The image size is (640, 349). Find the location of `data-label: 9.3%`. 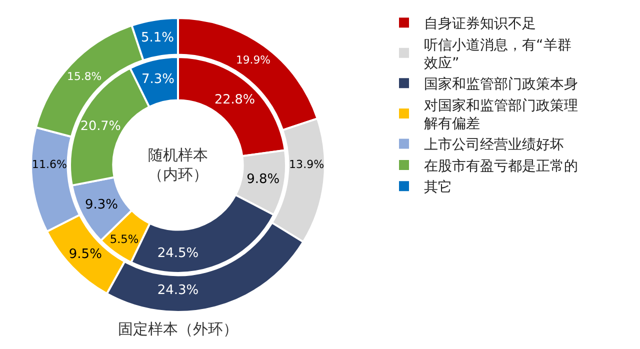

data-label: 9.3% is located at coordinates (101, 205).